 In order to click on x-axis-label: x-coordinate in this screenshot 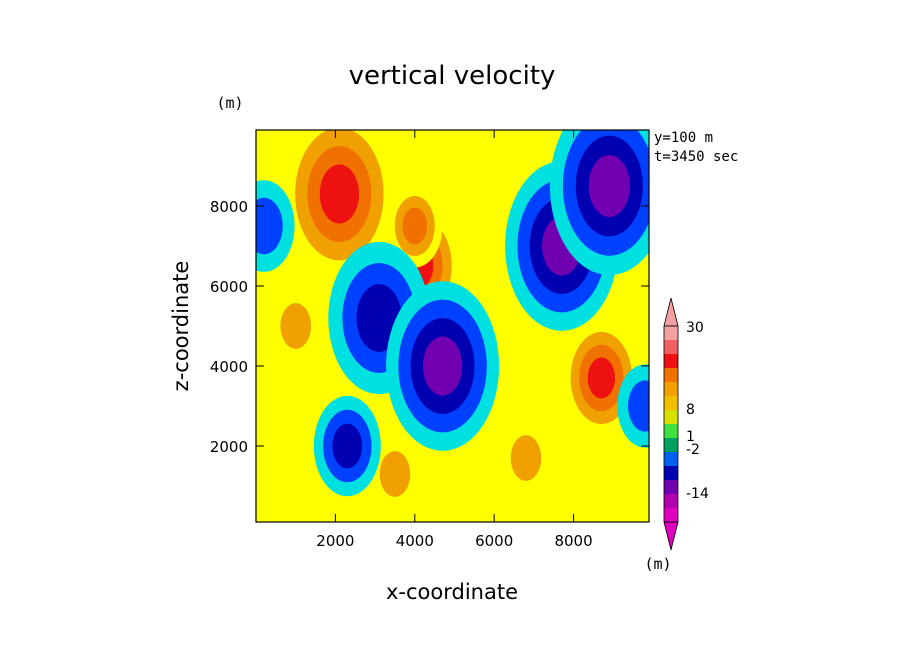, I will do `click(452, 592)`.